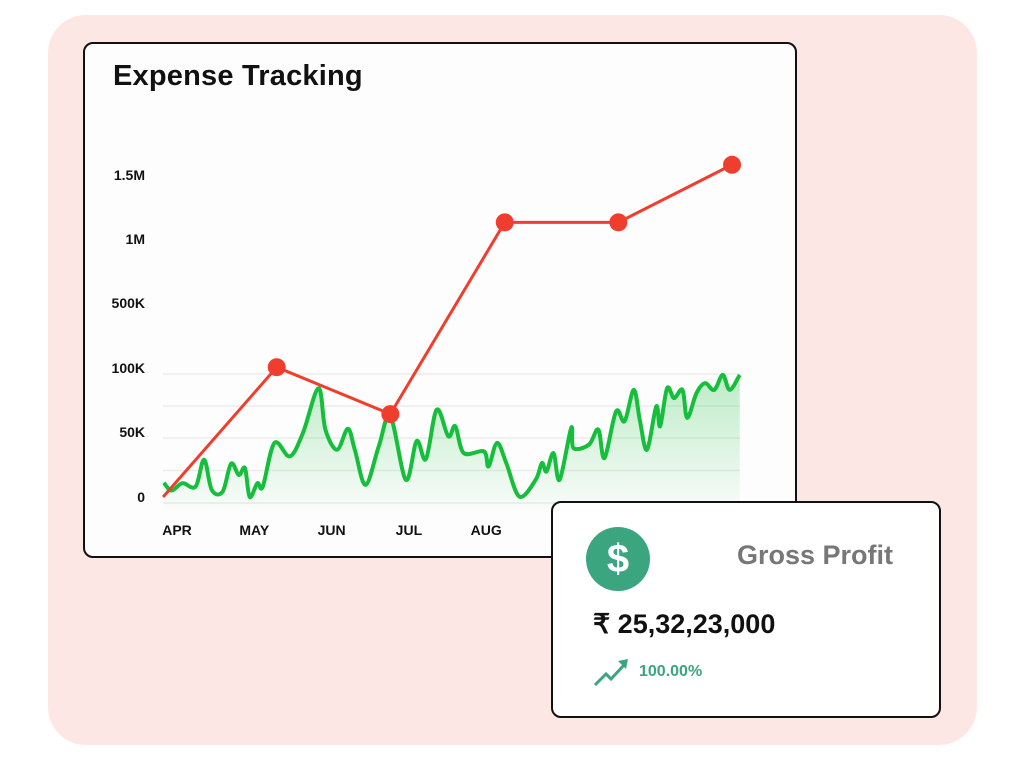  What do you see at coordinates (254, 530) in the screenshot?
I see `x-tick-label: MAY` at bounding box center [254, 530].